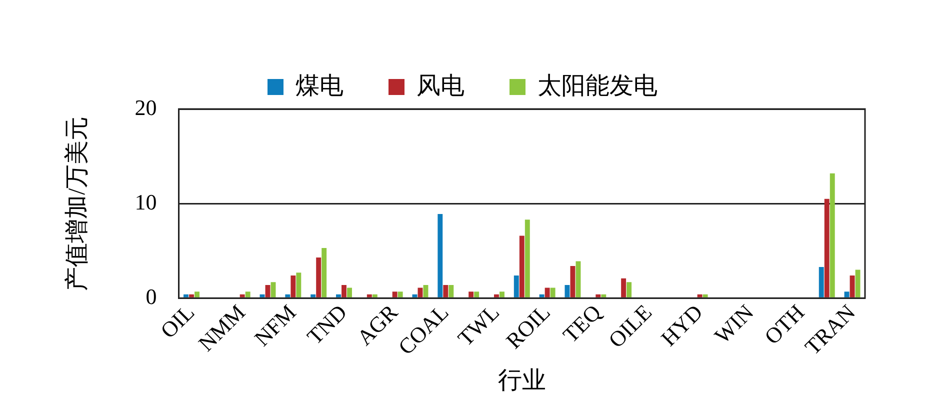  I want to click on x-tick-label: TEQ, so click(582, 323).